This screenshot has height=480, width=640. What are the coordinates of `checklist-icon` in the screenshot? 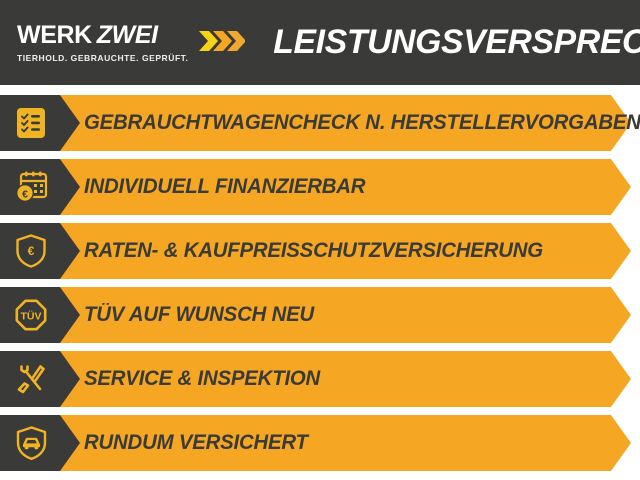 It's located at (31, 123).